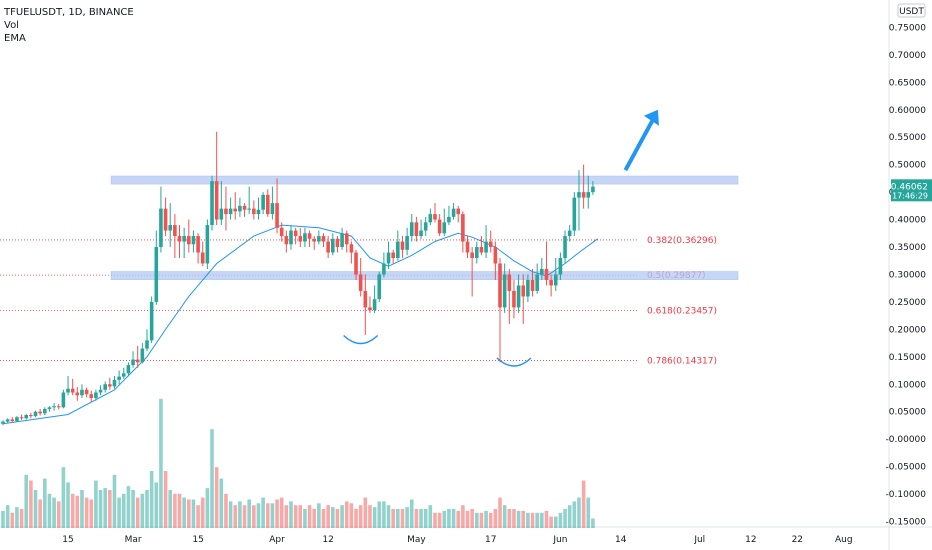 The width and height of the screenshot is (932, 550). What do you see at coordinates (699, 540) in the screenshot?
I see `x-tick-label: Jul` at bounding box center [699, 540].